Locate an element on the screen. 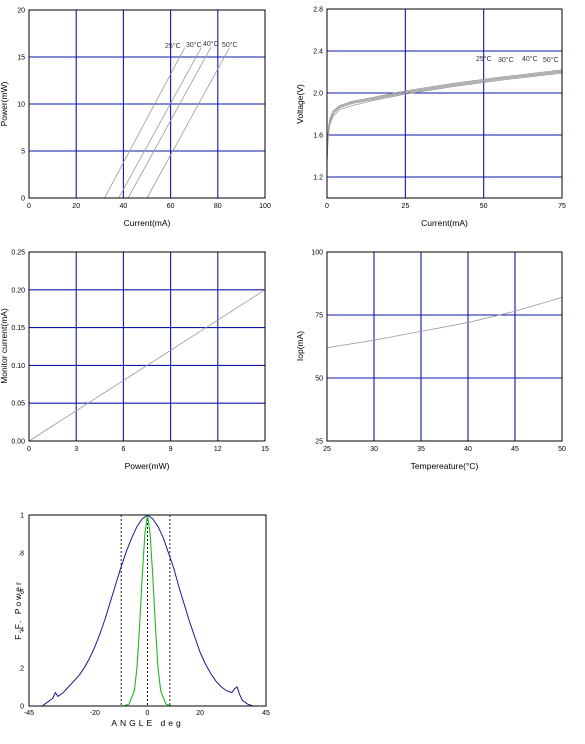 The image size is (585, 744). x-tick-label: 30 is located at coordinates (374, 449).